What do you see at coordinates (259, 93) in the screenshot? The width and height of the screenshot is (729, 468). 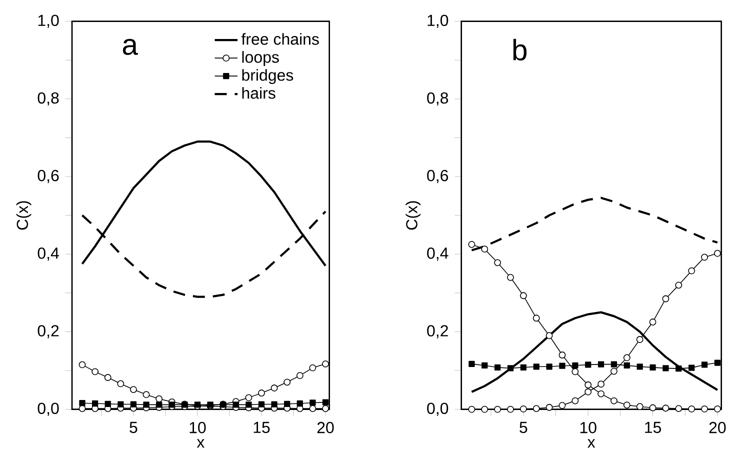 I see `legend-label: hairs` at bounding box center [259, 93].